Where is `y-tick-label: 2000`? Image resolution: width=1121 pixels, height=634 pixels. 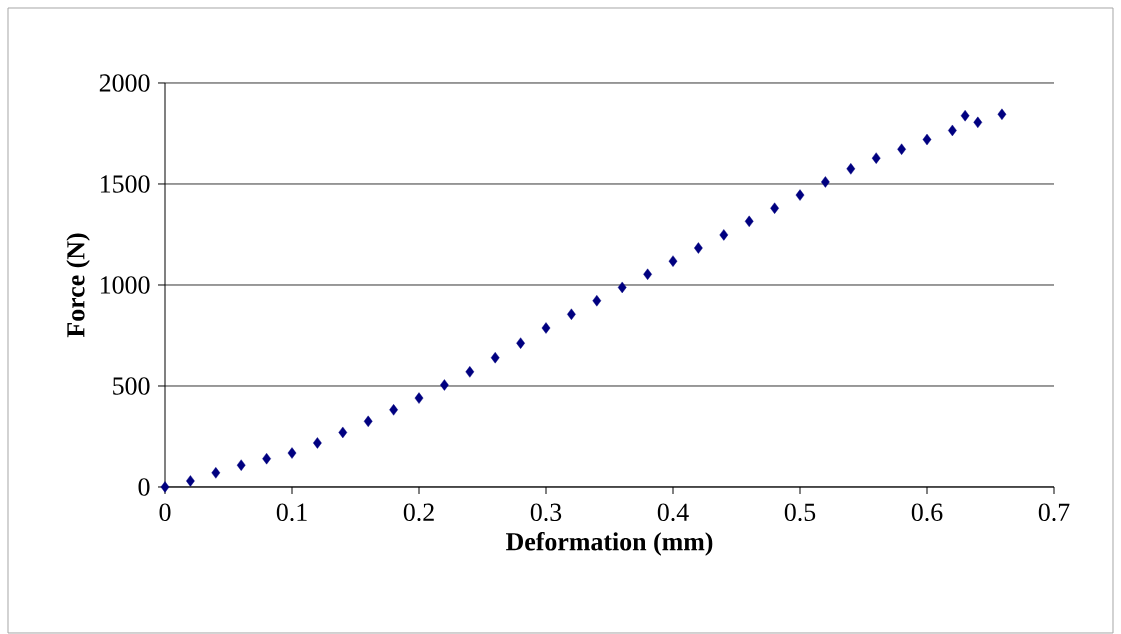
y-tick-label: 2000 is located at coordinates (124, 83).